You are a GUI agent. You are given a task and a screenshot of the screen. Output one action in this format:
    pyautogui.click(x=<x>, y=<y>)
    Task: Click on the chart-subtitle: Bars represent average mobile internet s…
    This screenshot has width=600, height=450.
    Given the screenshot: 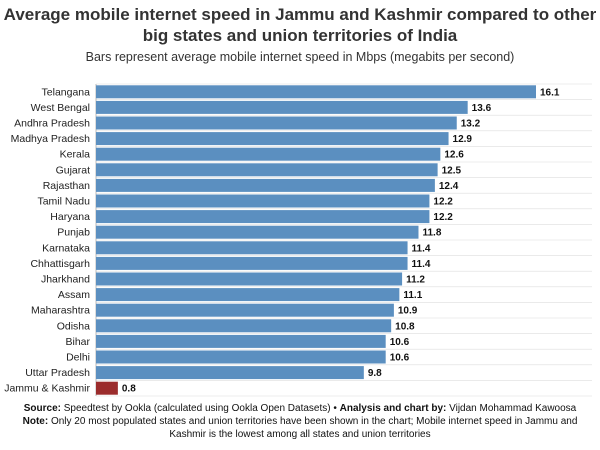 What is the action you would take?
    pyautogui.click(x=300, y=57)
    